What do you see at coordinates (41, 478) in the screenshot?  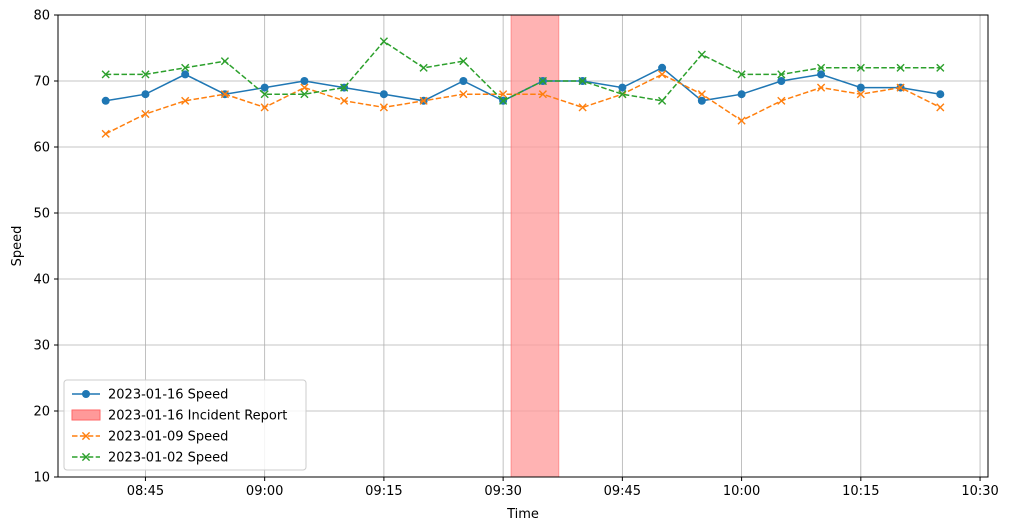 I see `y-tick-label: 10` at bounding box center [41, 478].